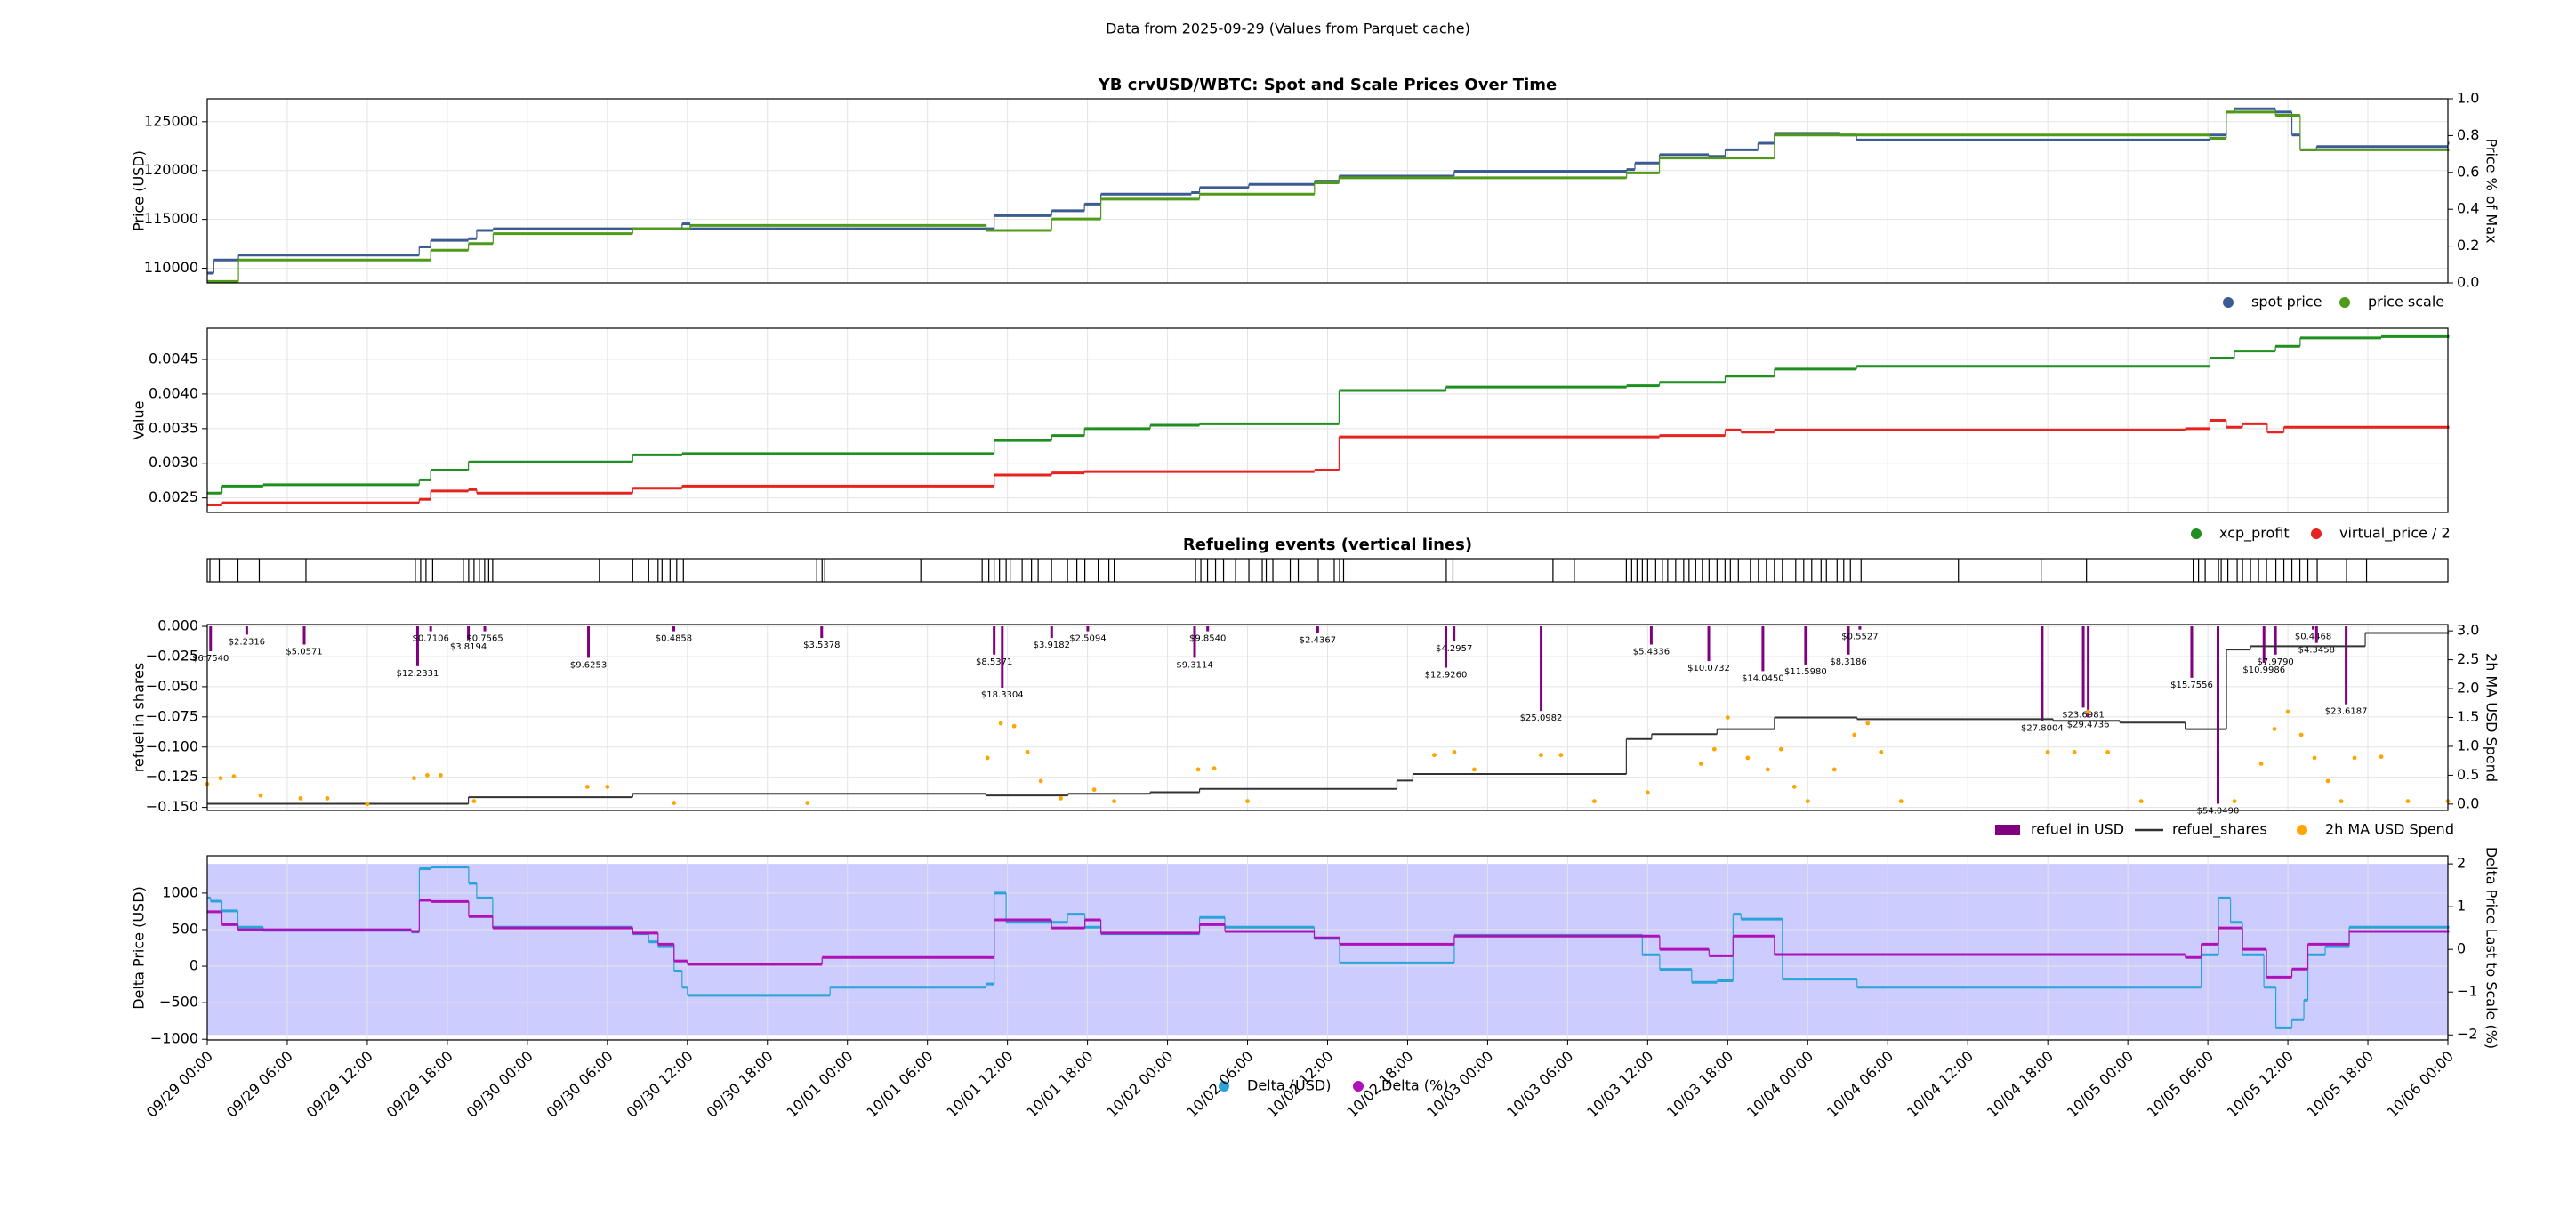  Describe the element at coordinates (180, 891) in the screenshot. I see `y-tick-label: 1000` at that location.